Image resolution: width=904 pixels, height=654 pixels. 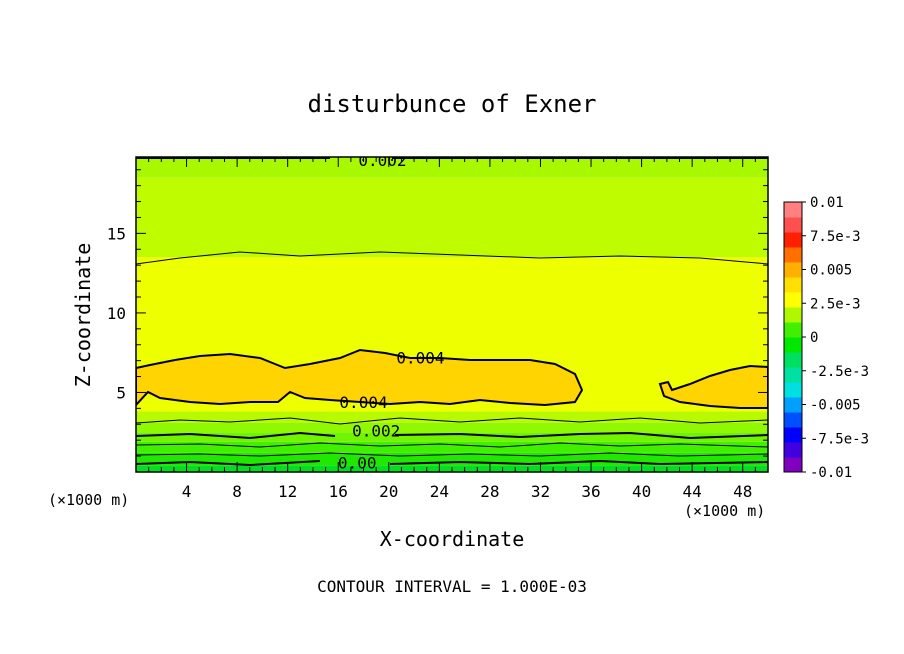 What do you see at coordinates (489, 491) in the screenshot?
I see `x-tick-label: 28` at bounding box center [489, 491].